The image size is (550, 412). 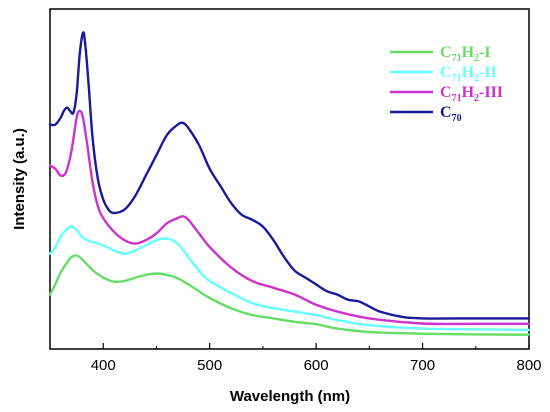 What do you see at coordinates (528, 365) in the screenshot?
I see `x-tick-label: 800` at bounding box center [528, 365].